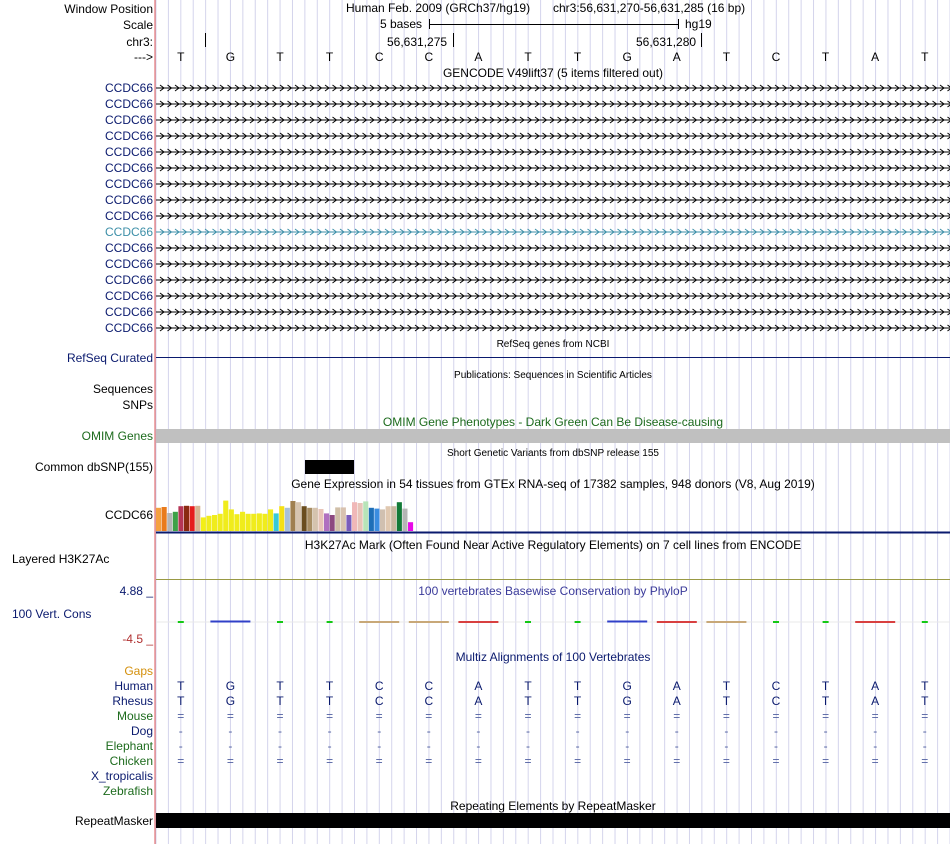 This screenshot has height=844, width=950. I want to click on assembly-label: Human Feb. 2009 (GRCh37/hg19), so click(438, 8).